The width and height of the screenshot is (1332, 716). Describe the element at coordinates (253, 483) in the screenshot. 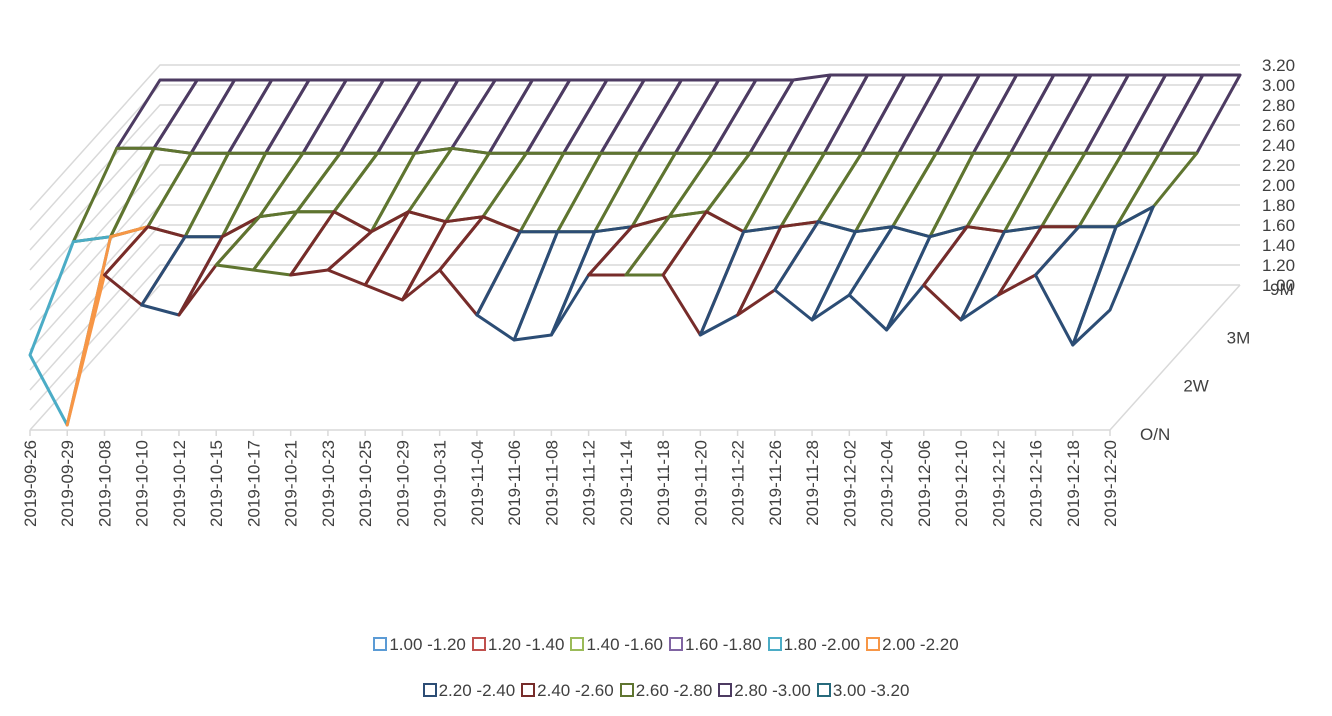

I see `x-tick-label: 2019-10-17` at that location.